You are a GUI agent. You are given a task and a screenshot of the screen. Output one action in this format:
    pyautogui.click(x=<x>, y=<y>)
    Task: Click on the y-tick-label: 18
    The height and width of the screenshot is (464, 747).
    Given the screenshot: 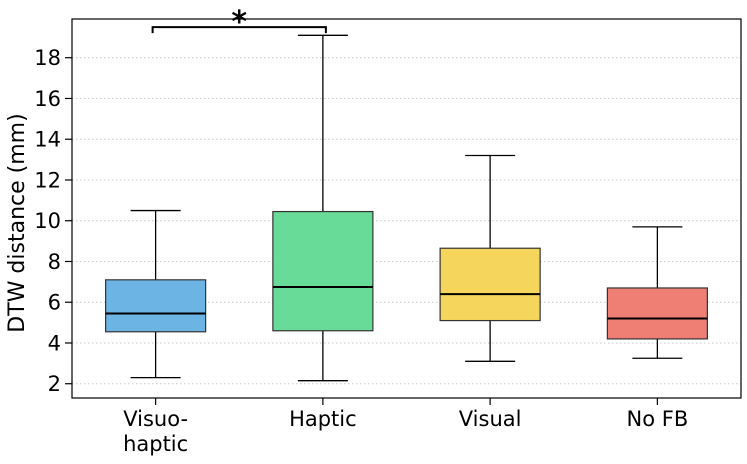 What is the action you would take?
    pyautogui.click(x=47, y=58)
    